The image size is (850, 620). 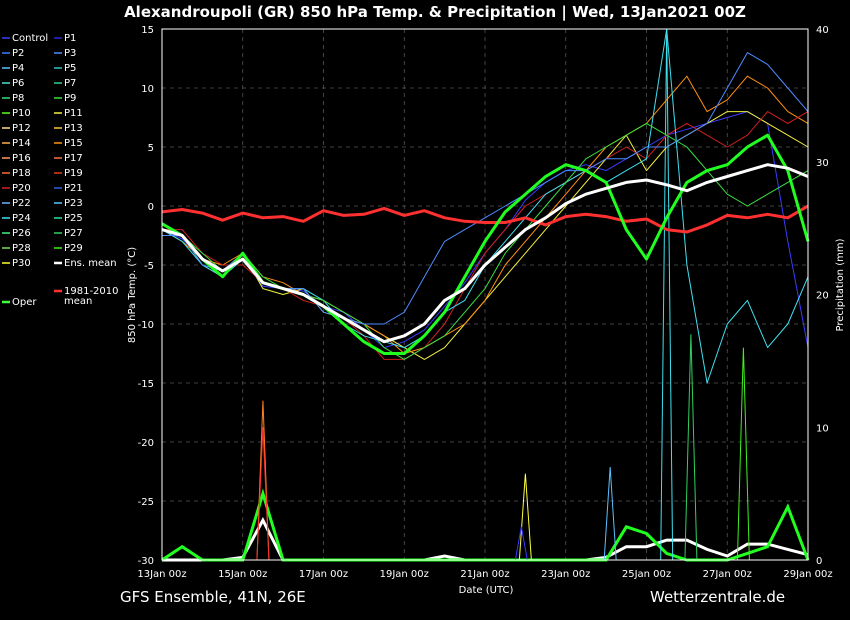 What do you see at coordinates (485, 219) in the screenshot?
I see `series-line-1981-2010-mean` at bounding box center [485, 219].